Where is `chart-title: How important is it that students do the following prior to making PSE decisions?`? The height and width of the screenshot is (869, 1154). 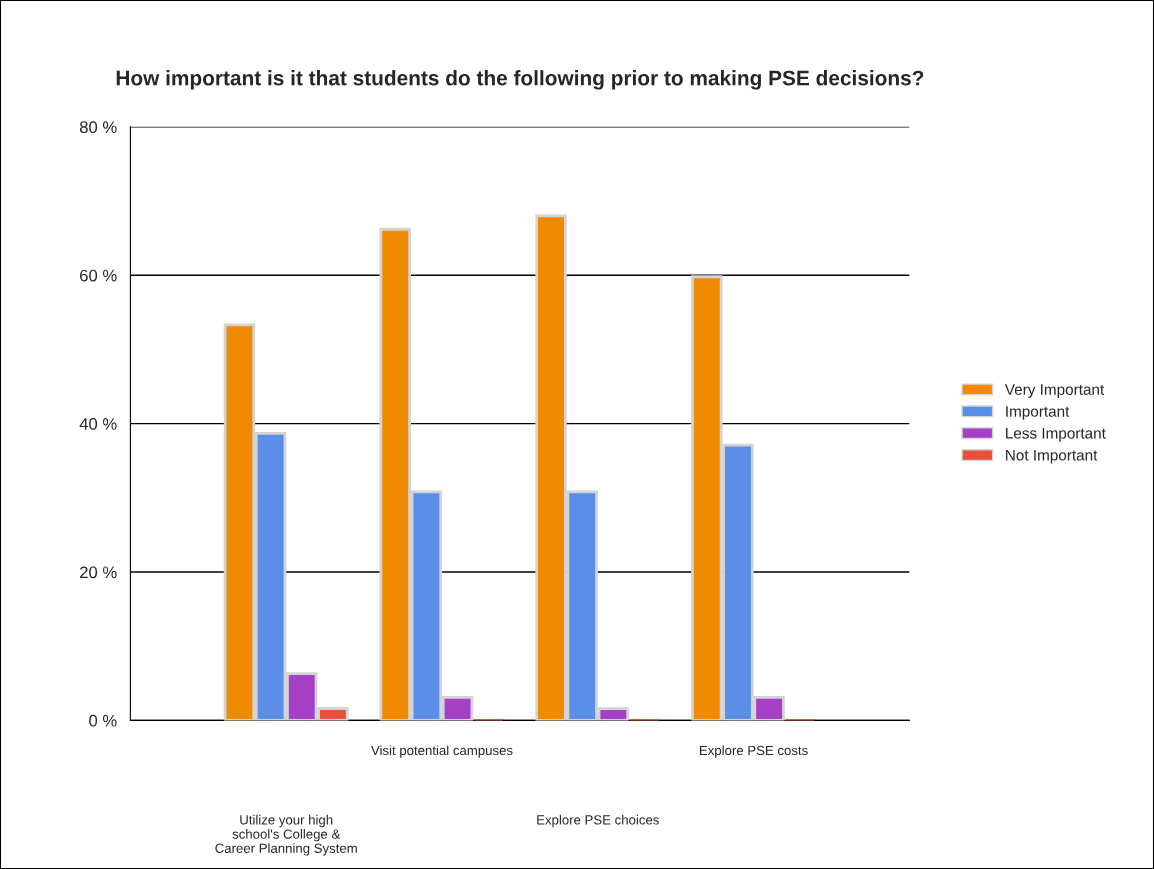 chart-title: How important is it that students do the following prior to making PSE decisions? is located at coordinates (520, 80).